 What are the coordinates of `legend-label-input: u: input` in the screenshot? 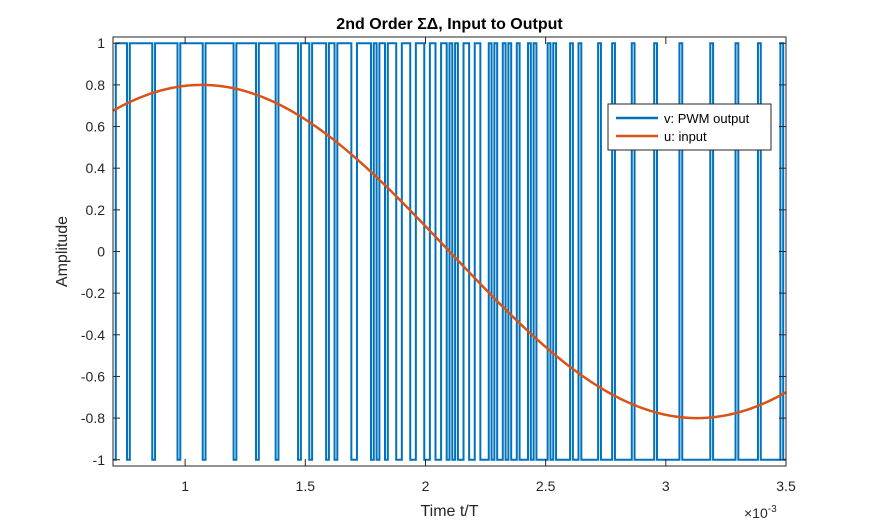 It's located at (685, 136).